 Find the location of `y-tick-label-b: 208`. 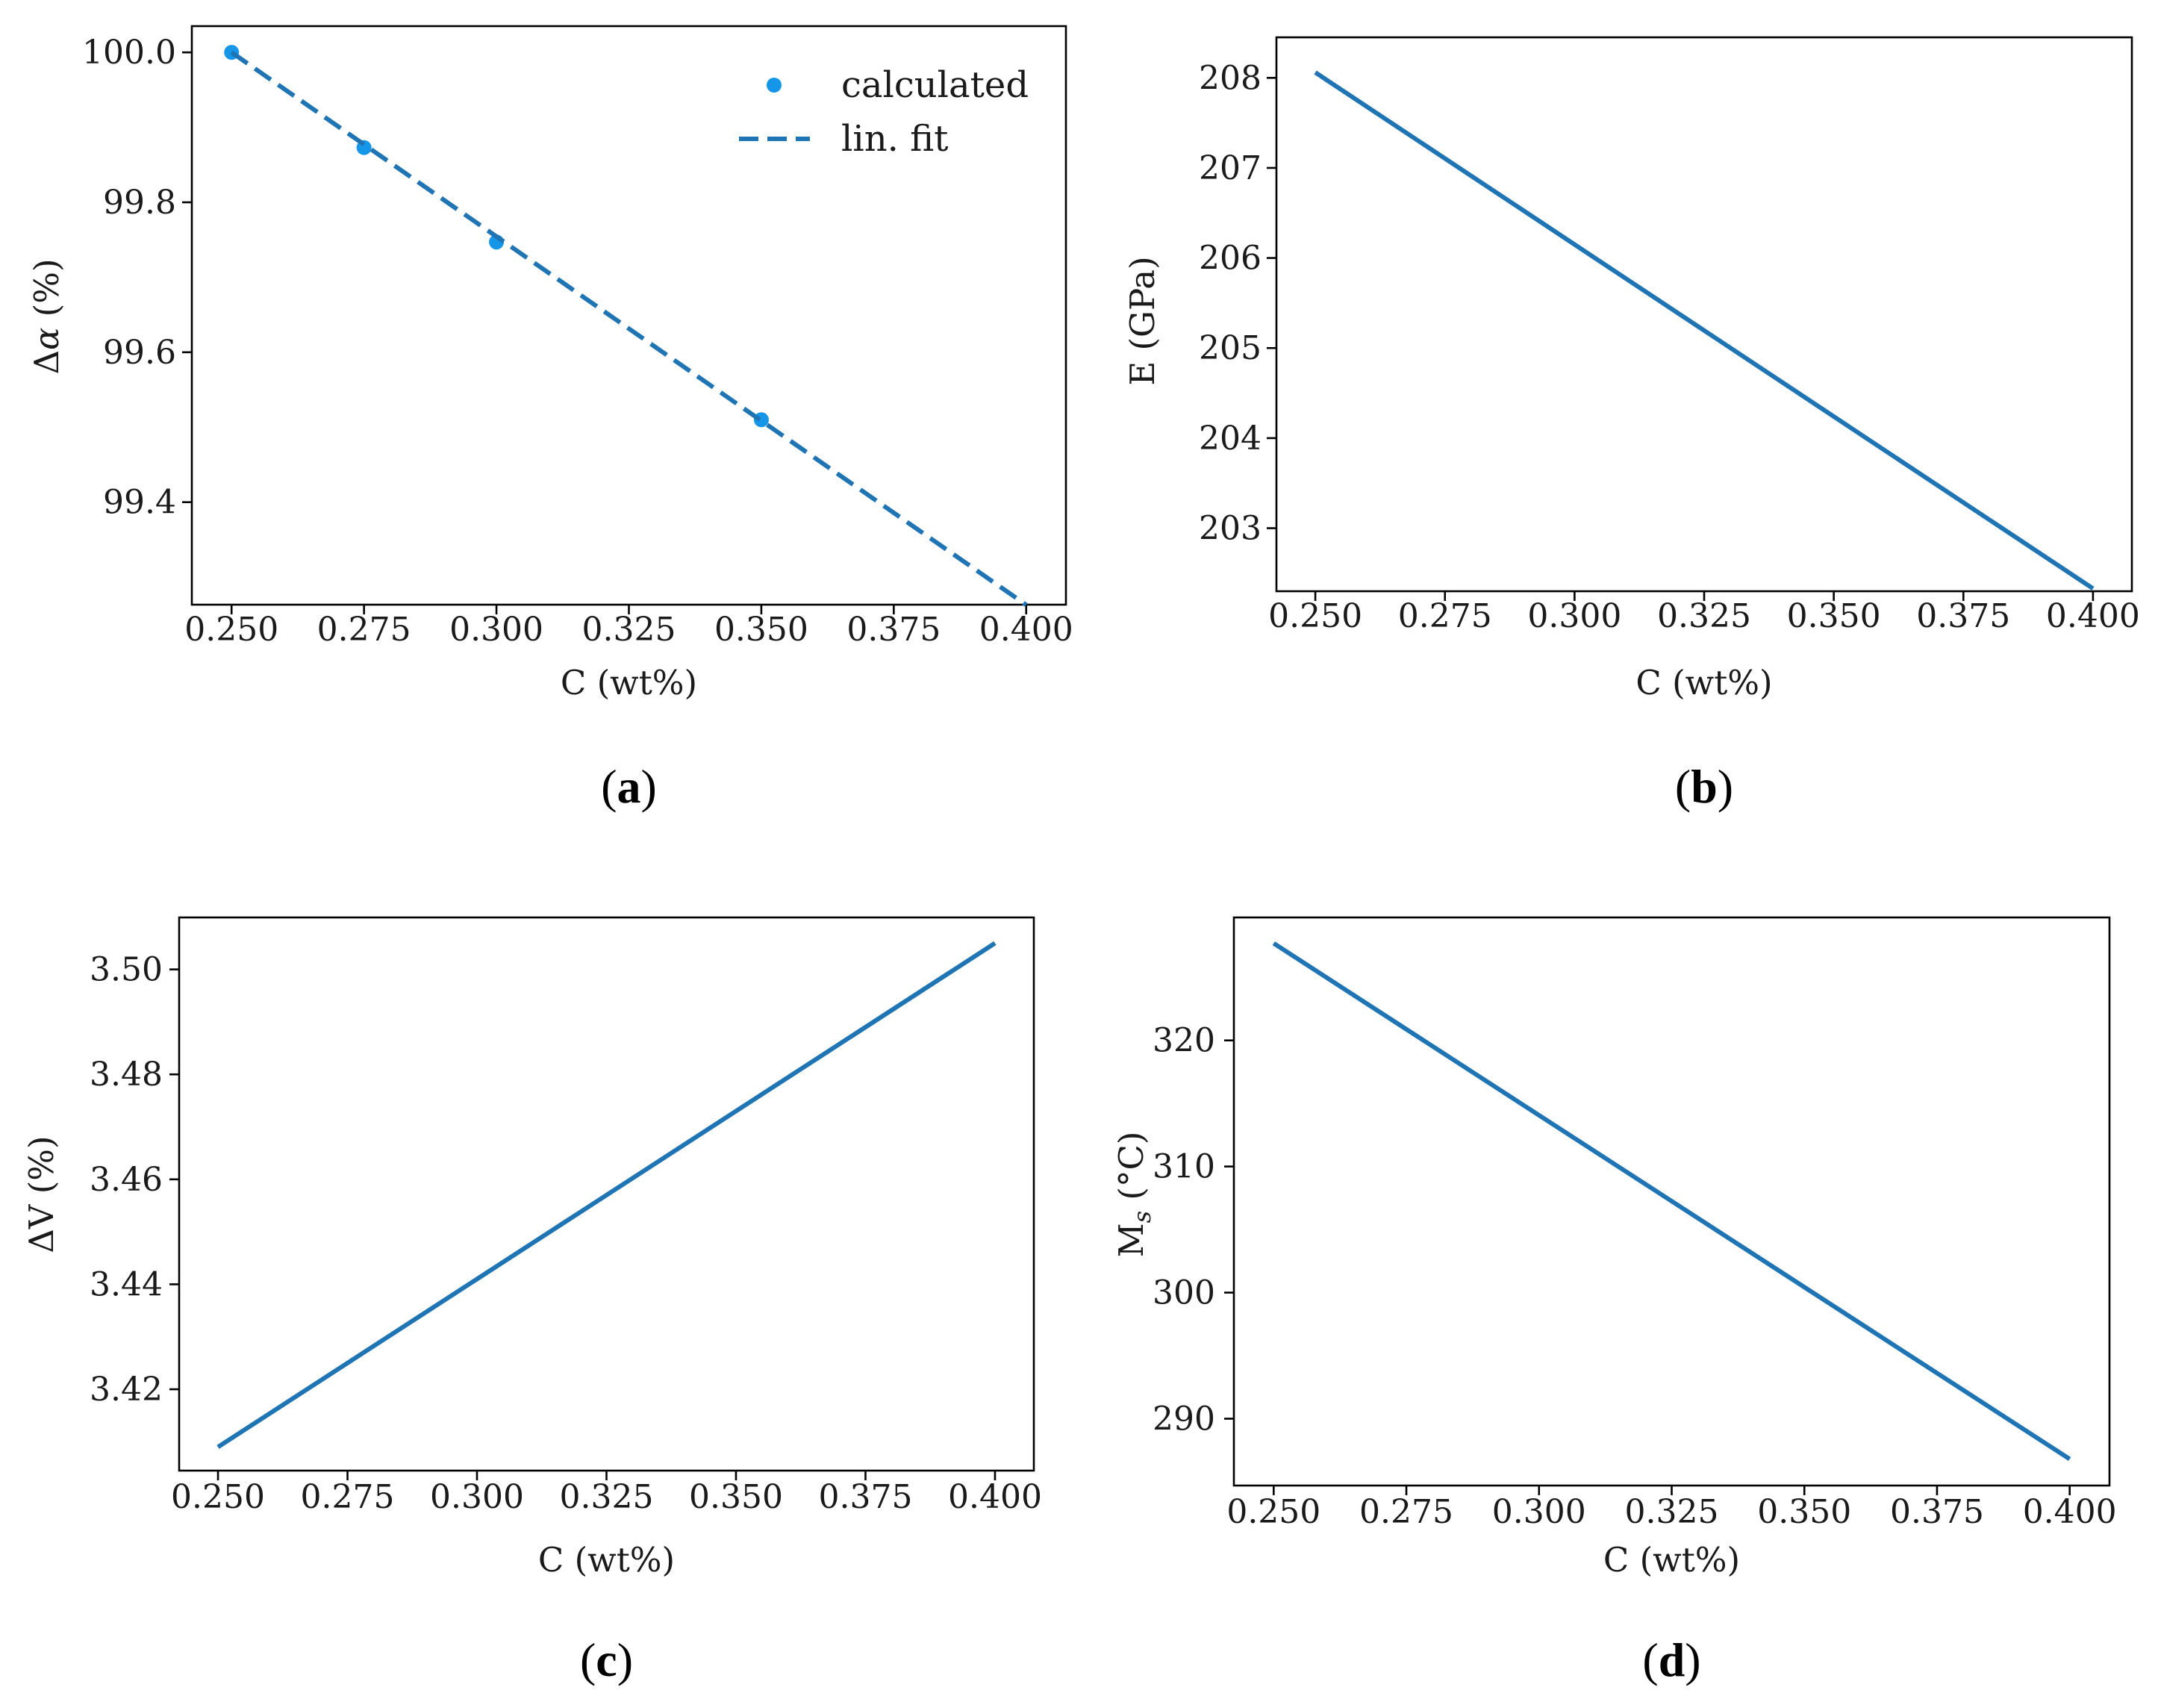

y-tick-label-b: 208 is located at coordinates (1230, 78).